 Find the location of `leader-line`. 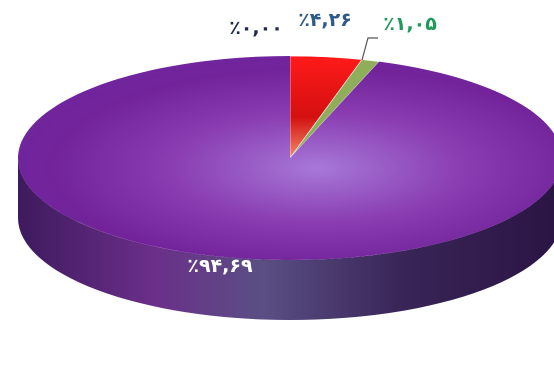

leader-line is located at coordinates (369, 49).